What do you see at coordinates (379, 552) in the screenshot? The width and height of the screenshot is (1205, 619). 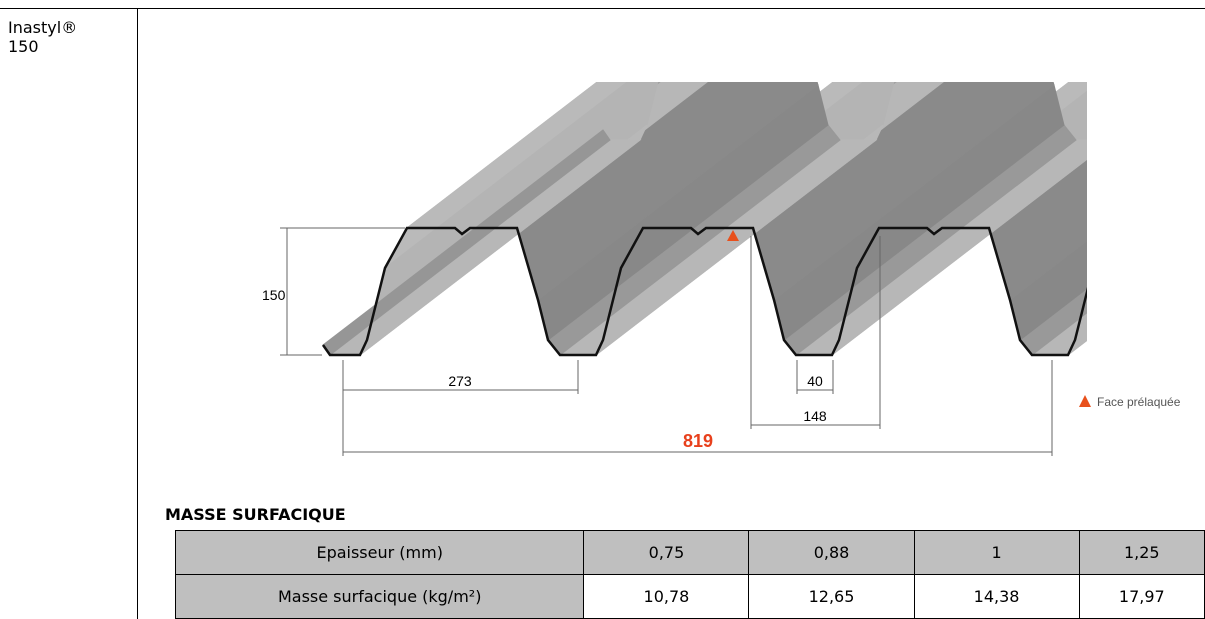 I see `table-cell: Epaisseur (mm)` at bounding box center [379, 552].